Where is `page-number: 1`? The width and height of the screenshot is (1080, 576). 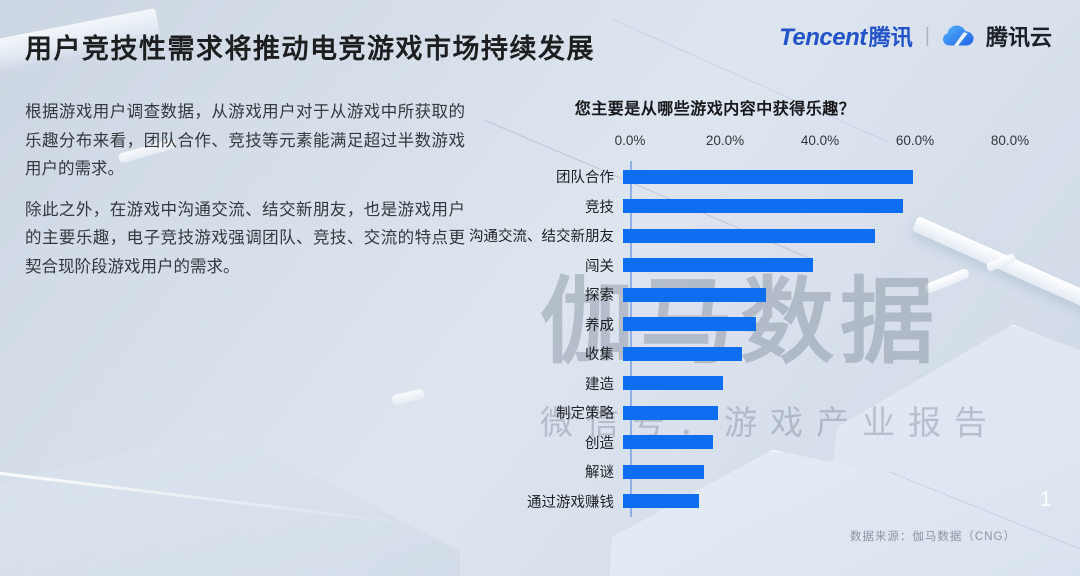 page-number: 1 is located at coordinates (1046, 499).